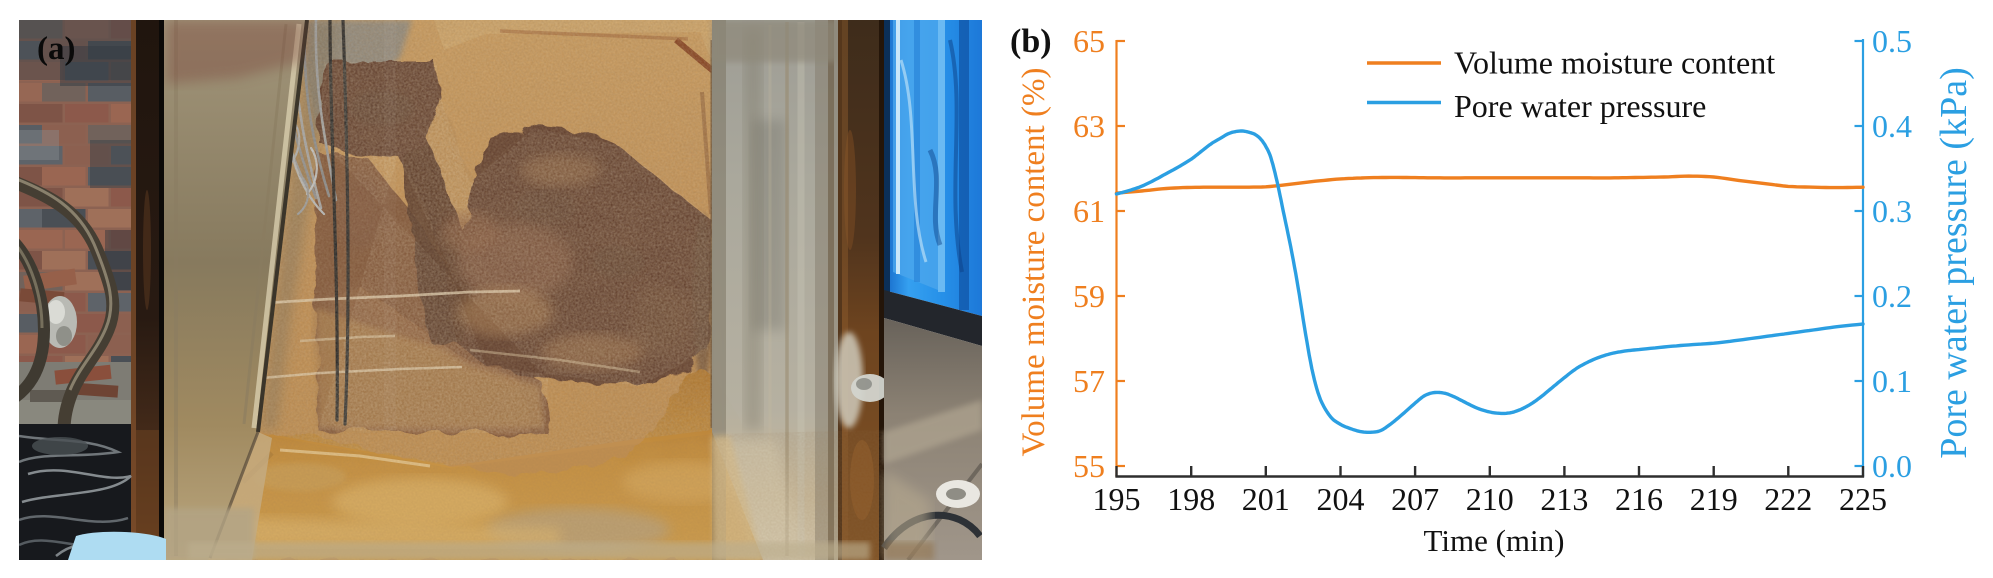 Image resolution: width=1993 pixels, height=578 pixels. Describe the element at coordinates (1415, 499) in the screenshot. I see `svg-text: 207` at that location.